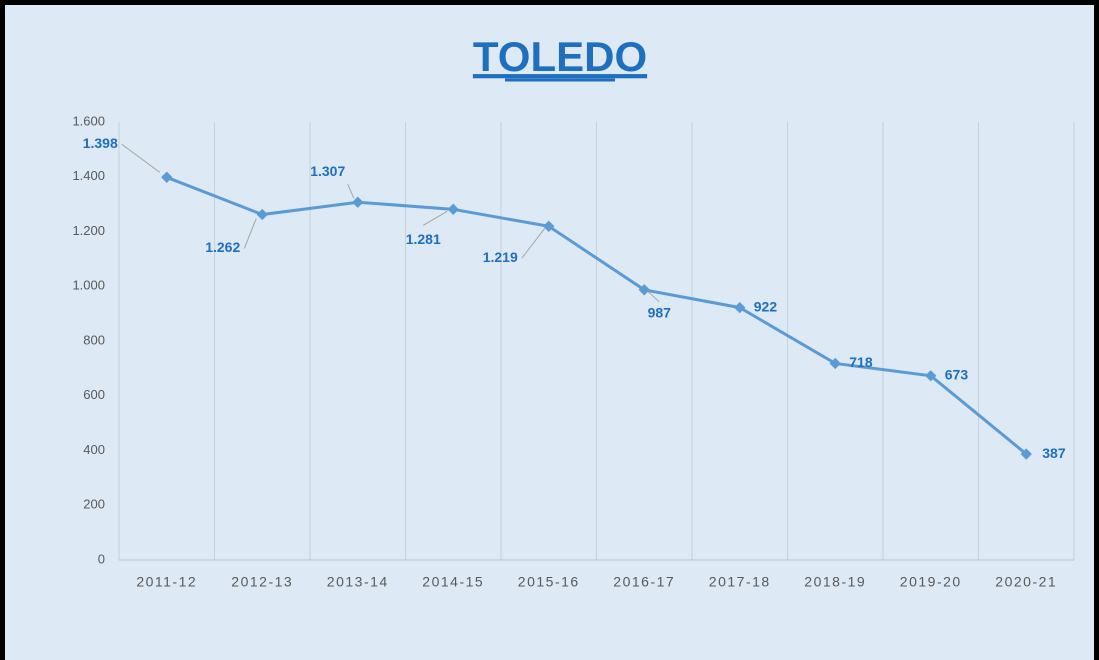 The height and width of the screenshot is (660, 1099). Describe the element at coordinates (166, 582) in the screenshot. I see `x-tick-label: 2011-12` at that location.